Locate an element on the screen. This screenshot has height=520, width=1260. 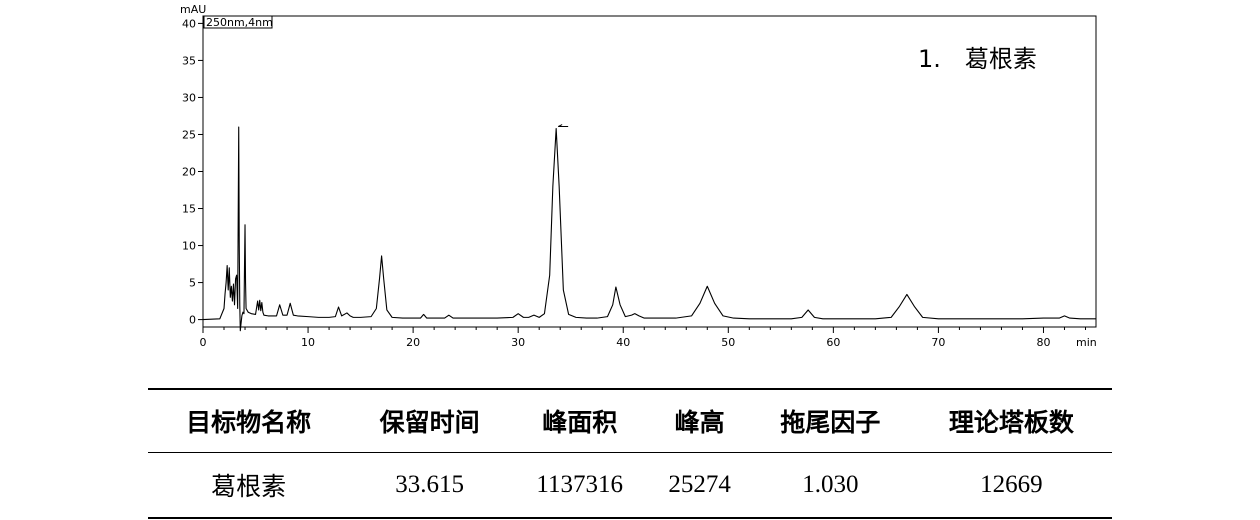
x-tick-label: 0 is located at coordinates (203, 342).